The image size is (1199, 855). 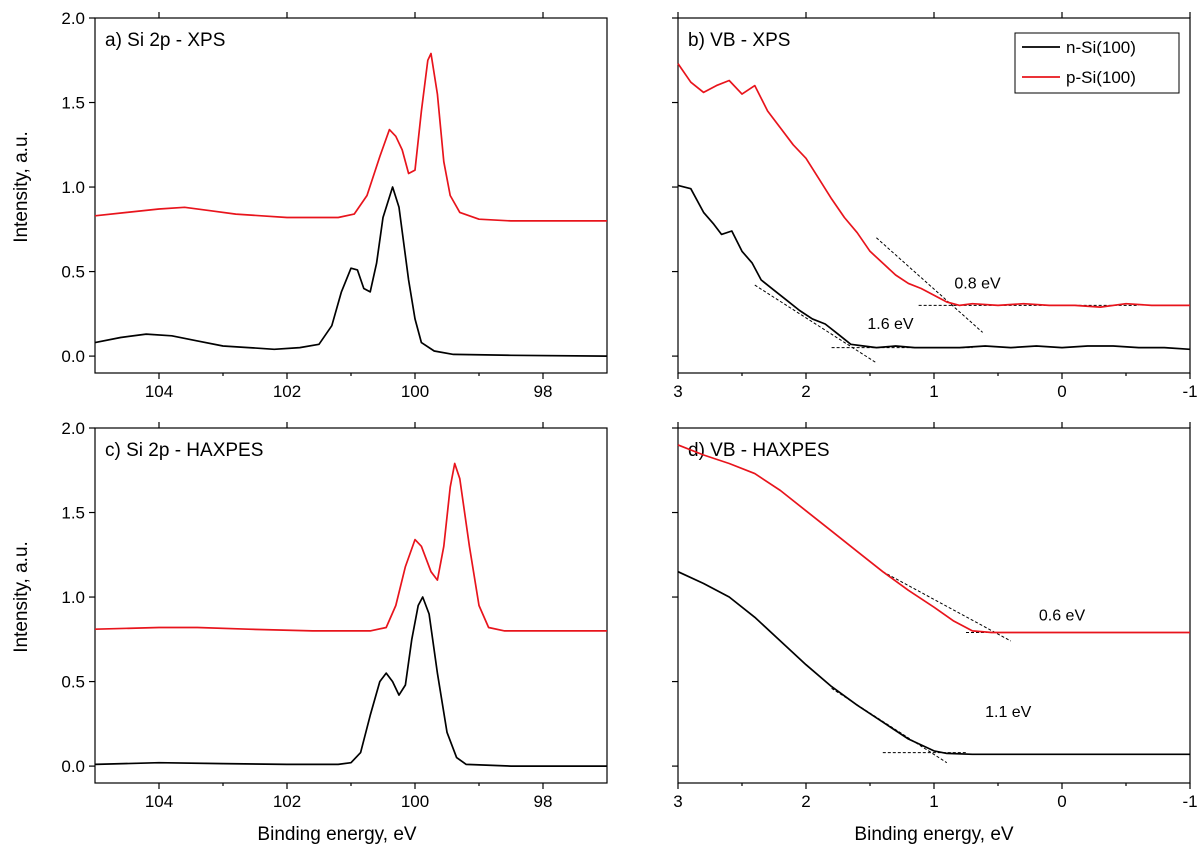 What do you see at coordinates (1008, 712) in the screenshot?
I see `gap-annotation: 1.1 eV` at bounding box center [1008, 712].